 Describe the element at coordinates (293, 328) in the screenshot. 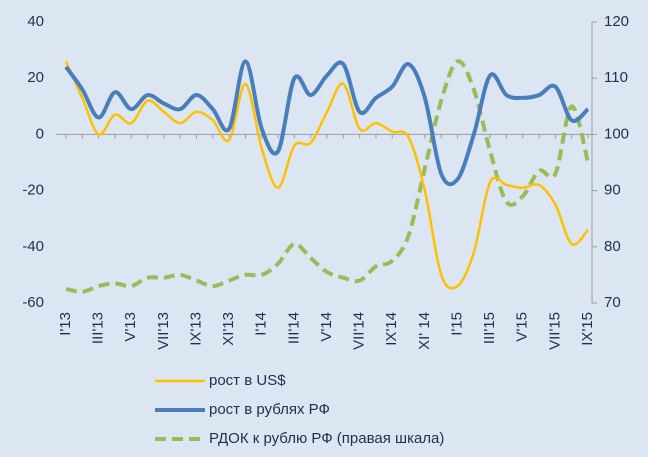

I see `x-tick-label: III'14` at that location.